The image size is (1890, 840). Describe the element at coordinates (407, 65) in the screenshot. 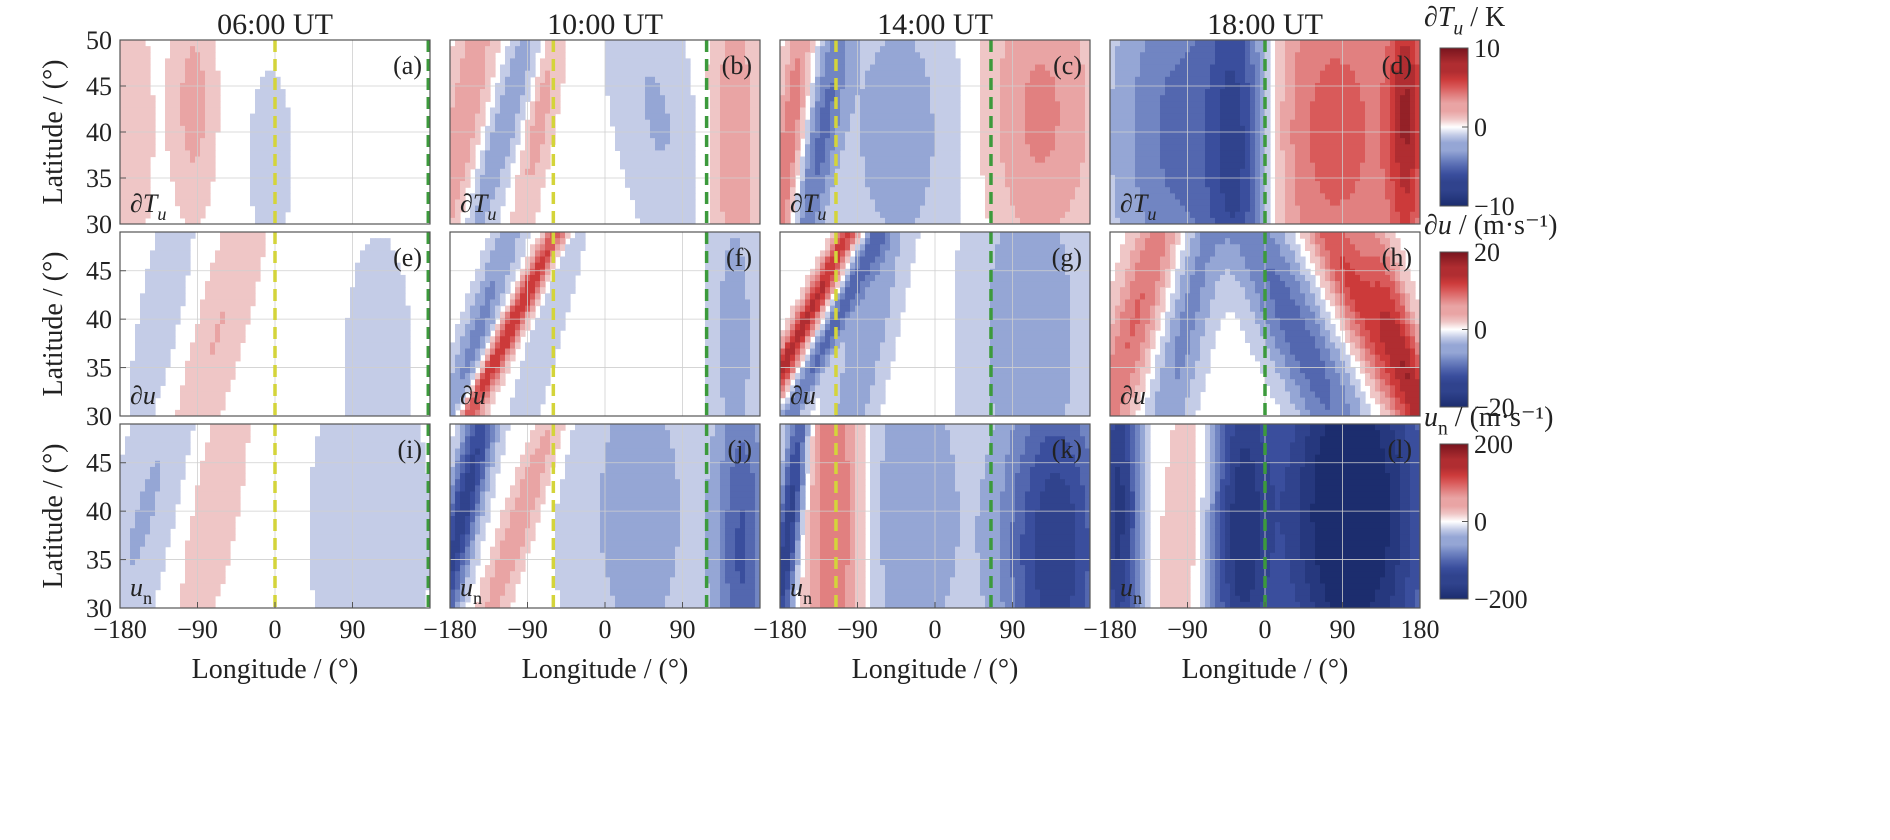

I see `panel-label: (a)` at that location.